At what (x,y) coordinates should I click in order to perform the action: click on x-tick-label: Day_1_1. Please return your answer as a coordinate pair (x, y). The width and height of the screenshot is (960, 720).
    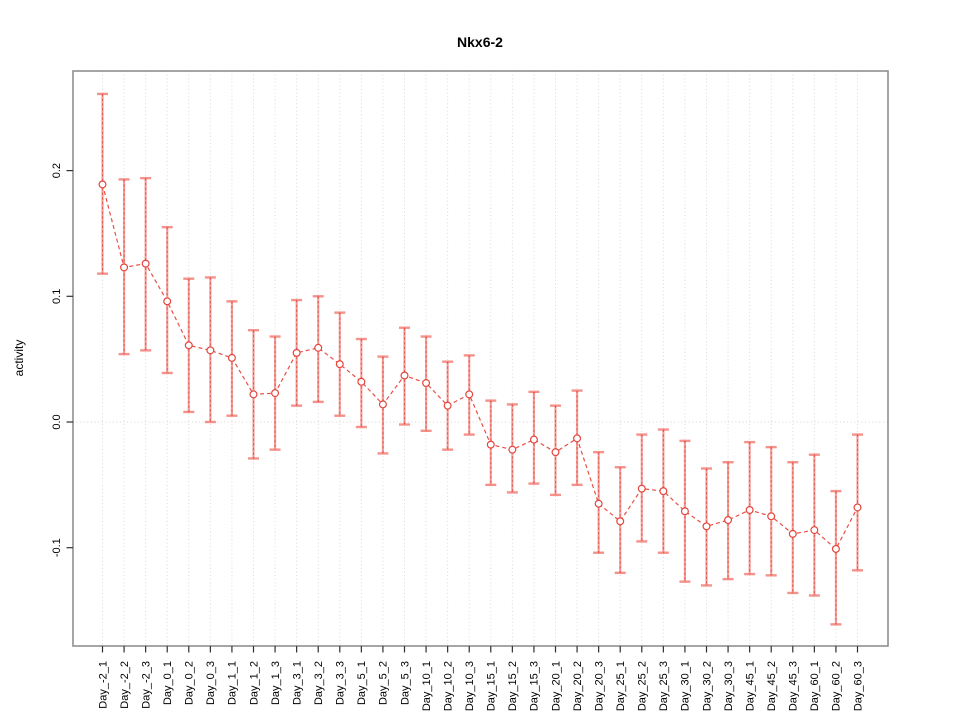
    Looking at the image, I should click on (233, 683).